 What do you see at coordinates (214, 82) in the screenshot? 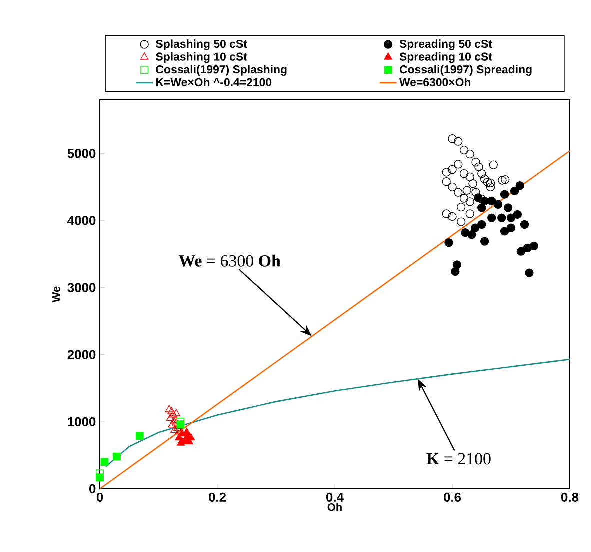
I see `legend-label: K=We×Oh ^-0.4=2100` at bounding box center [214, 82].